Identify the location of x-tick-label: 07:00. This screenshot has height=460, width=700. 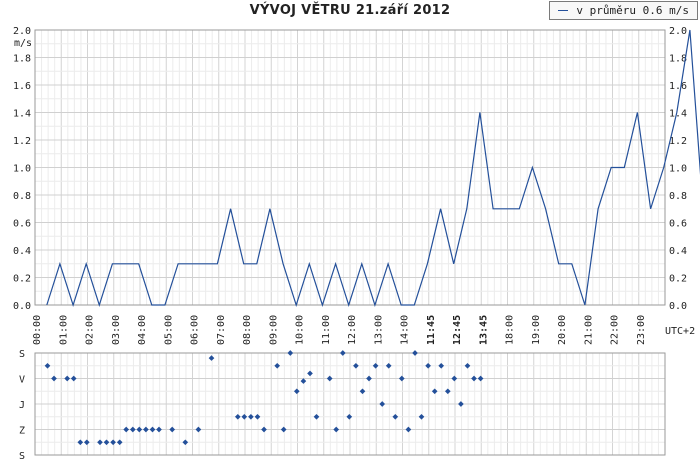
(221, 330).